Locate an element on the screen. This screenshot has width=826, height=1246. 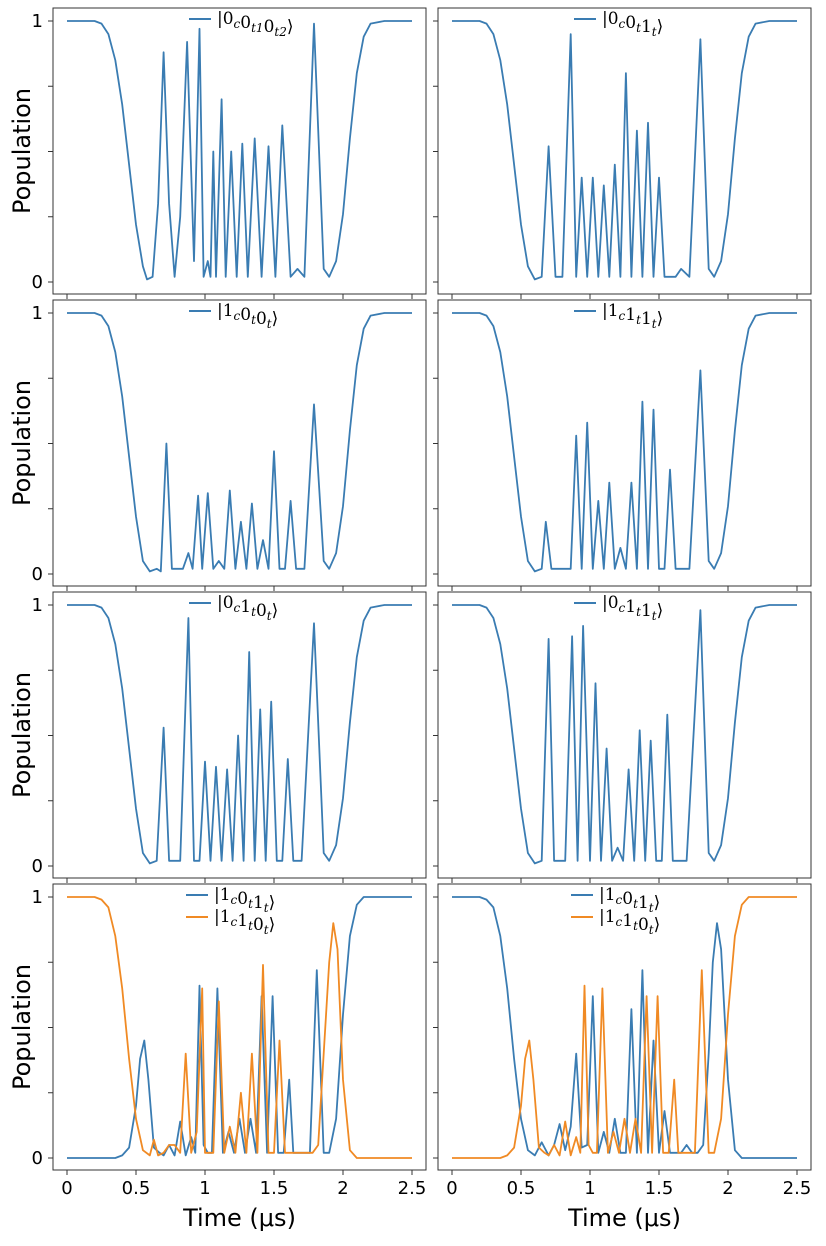
legend-label: |0c0t10t2⟩ is located at coordinates (255, 24).